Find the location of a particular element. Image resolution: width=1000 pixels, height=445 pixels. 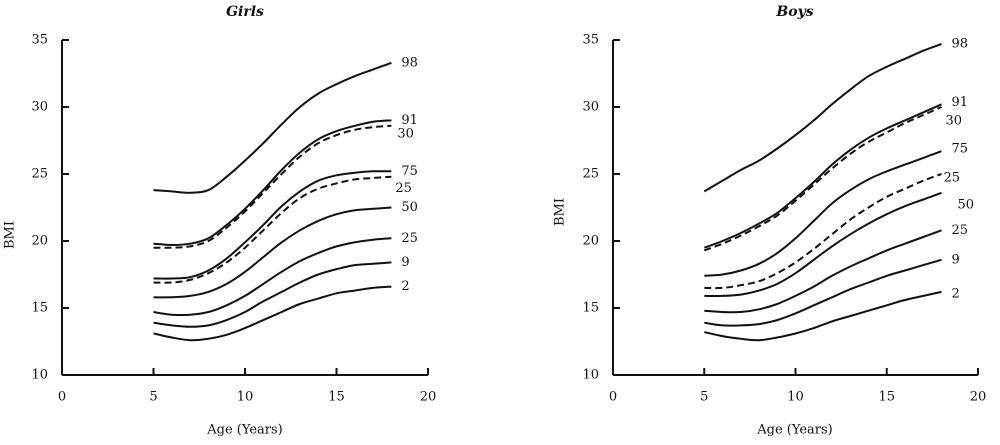

girls-chart-title: Girls is located at coordinates (245, 12).